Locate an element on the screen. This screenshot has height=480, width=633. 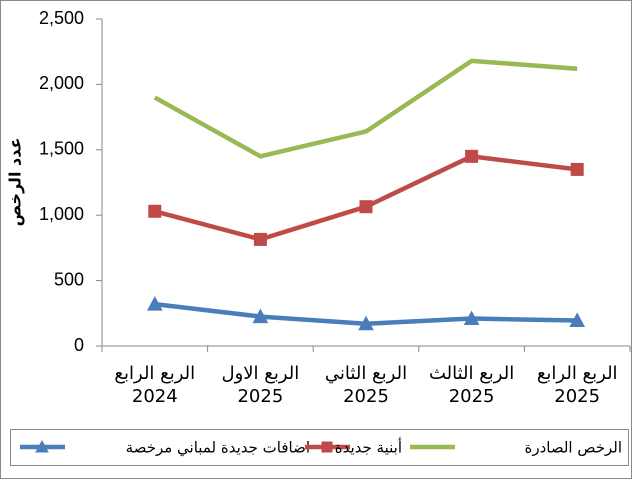
y-tick-label: 0 is located at coordinates (79, 345).